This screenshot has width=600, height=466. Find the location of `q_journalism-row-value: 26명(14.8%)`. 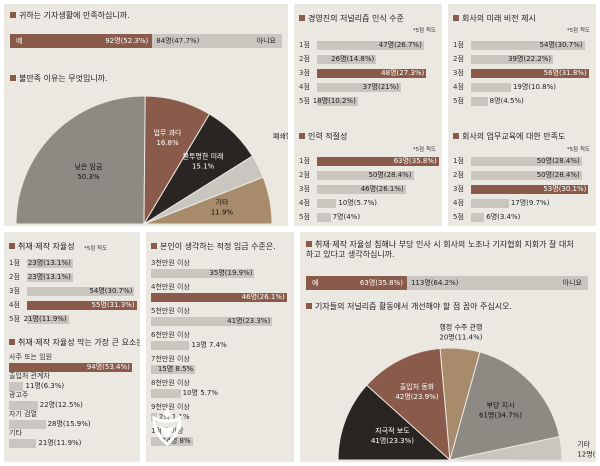

q_journalism-row-value: 26명(14.8%) is located at coordinates (353, 59).